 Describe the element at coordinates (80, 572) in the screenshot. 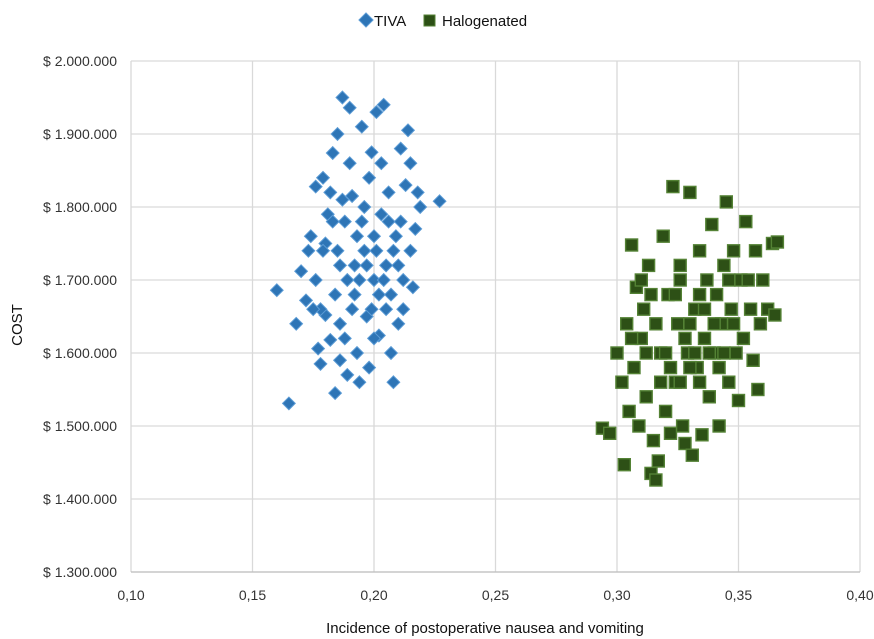

I see `y-tick-label: $ 1.300.000` at that location.